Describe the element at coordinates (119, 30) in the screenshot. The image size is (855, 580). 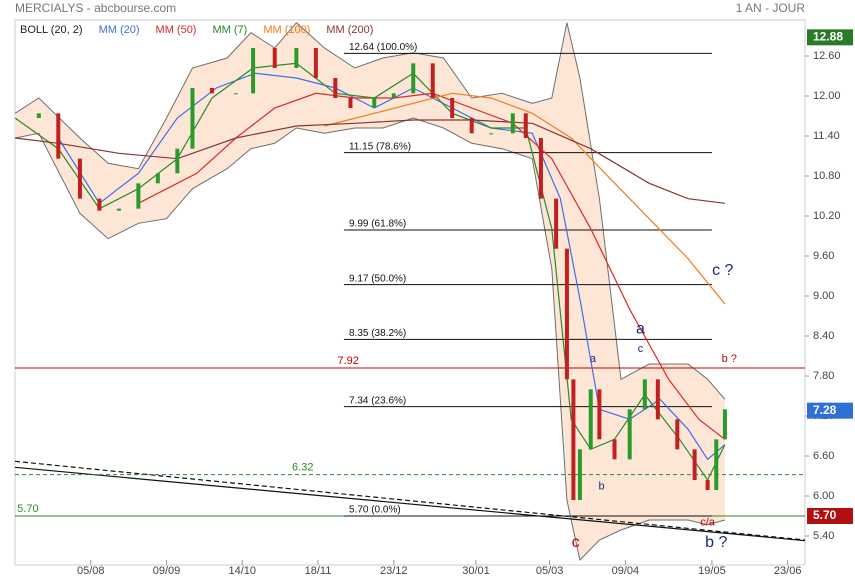
I see `legend-item: MM (20)` at that location.